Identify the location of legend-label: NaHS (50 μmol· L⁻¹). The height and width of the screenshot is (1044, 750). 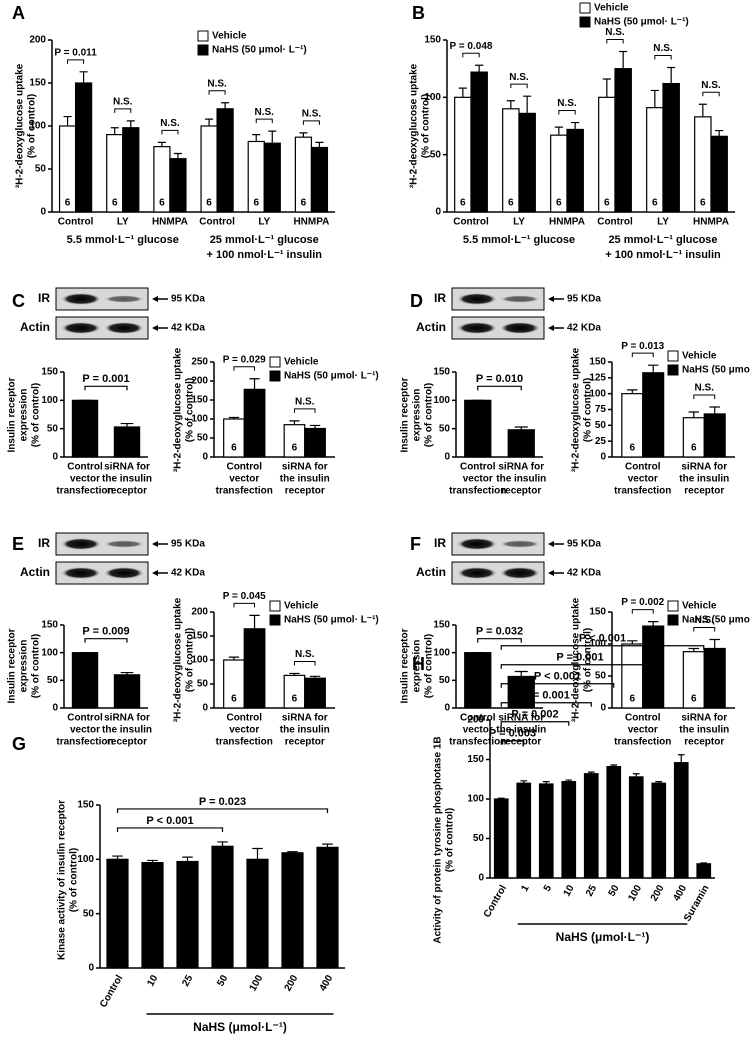
(716, 620).